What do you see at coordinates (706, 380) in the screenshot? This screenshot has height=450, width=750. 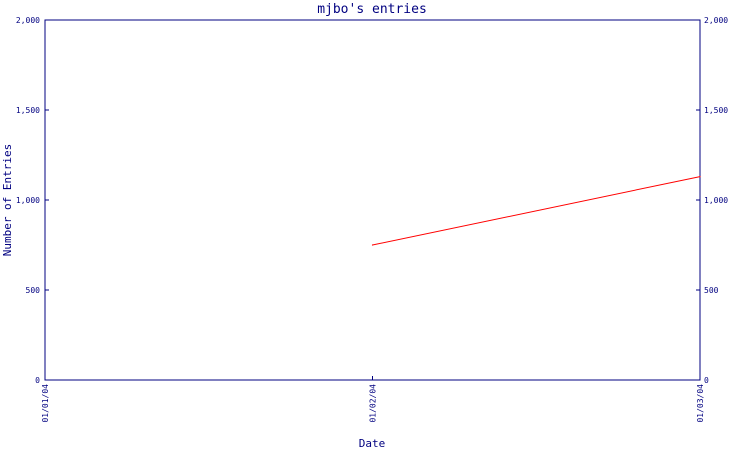 I see `y-tick-label-right: 0` at bounding box center [706, 380].